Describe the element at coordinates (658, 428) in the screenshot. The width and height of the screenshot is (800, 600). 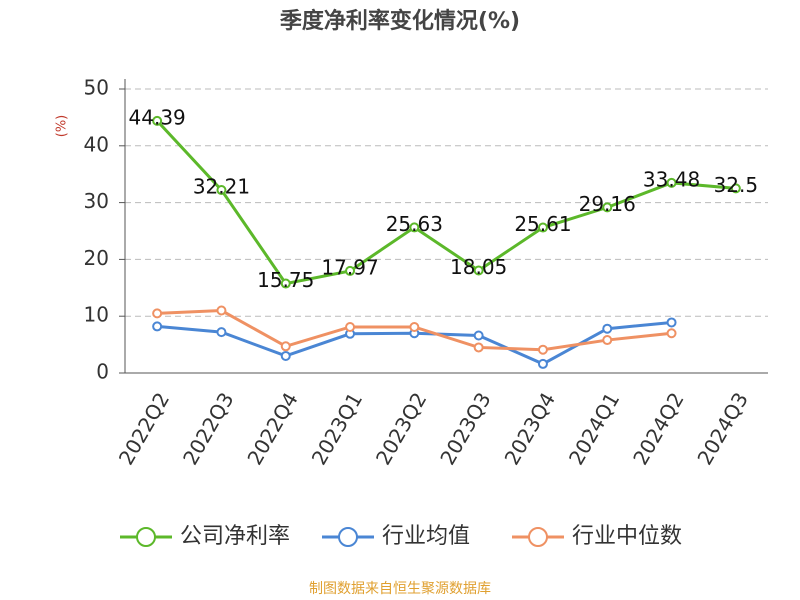
I see `x-tick-label: 2024Q2` at that location.